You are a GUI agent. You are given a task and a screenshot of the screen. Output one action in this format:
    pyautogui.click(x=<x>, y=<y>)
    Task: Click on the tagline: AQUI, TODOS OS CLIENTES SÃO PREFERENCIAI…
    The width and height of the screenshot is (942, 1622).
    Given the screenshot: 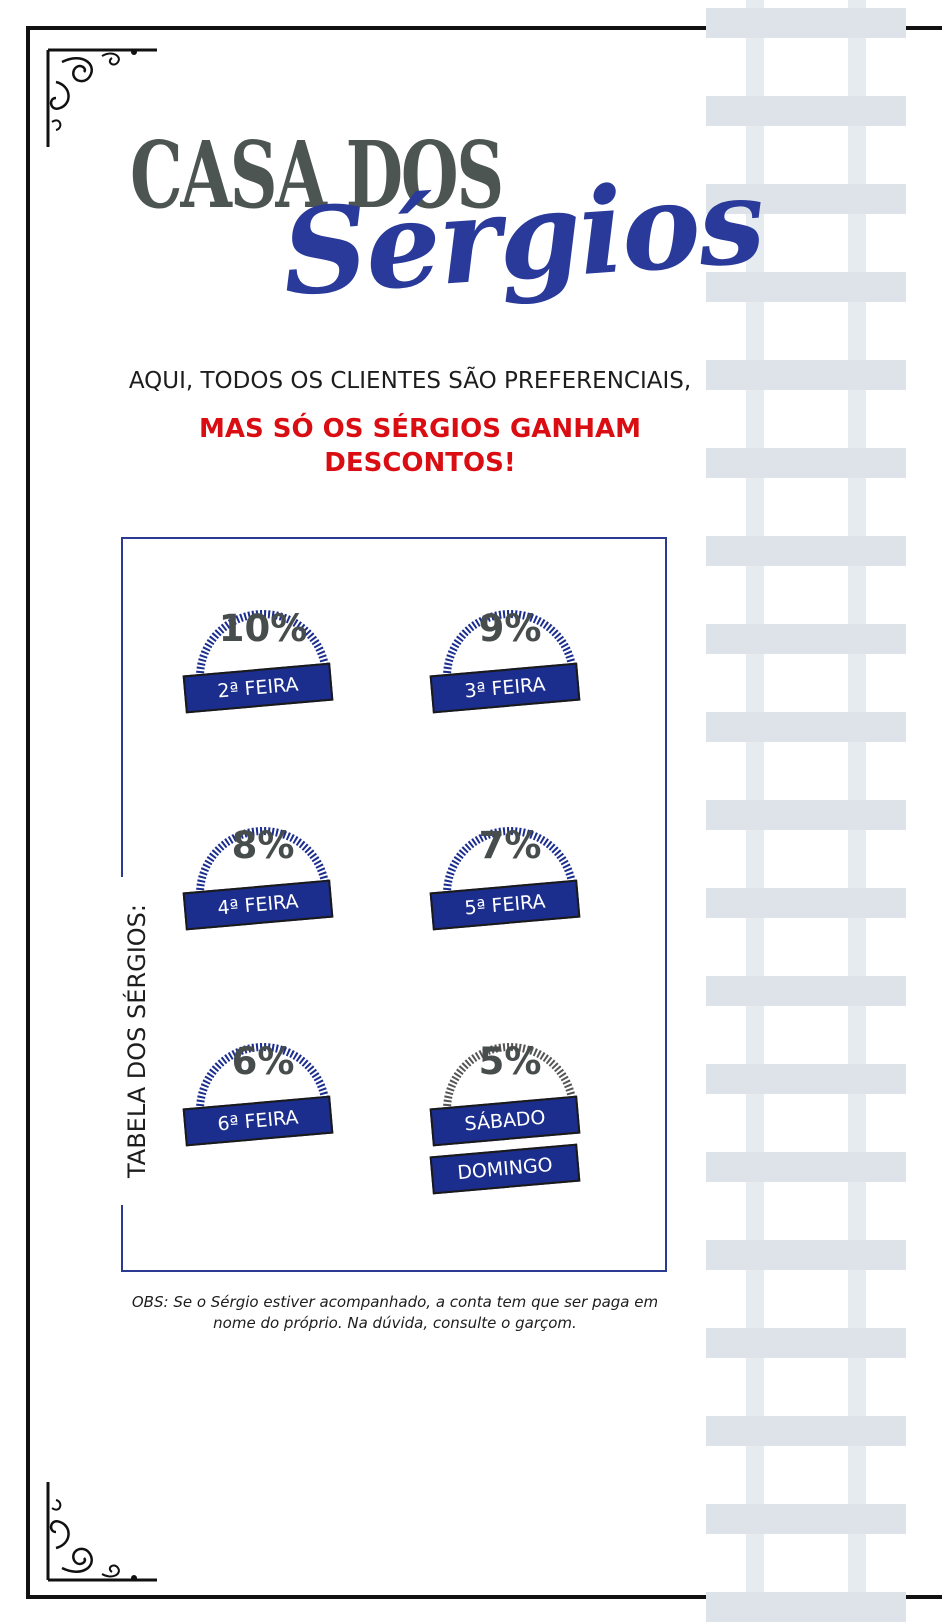 What is the action you would take?
    pyautogui.click(x=410, y=381)
    